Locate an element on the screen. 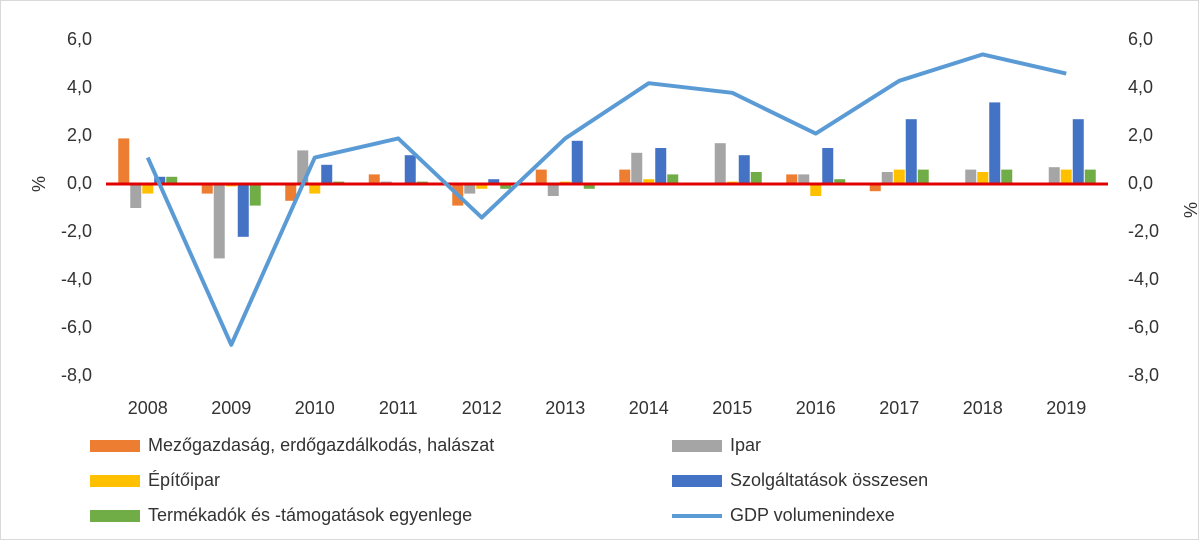  y-tick-label: 6,0 is located at coordinates (79, 39).